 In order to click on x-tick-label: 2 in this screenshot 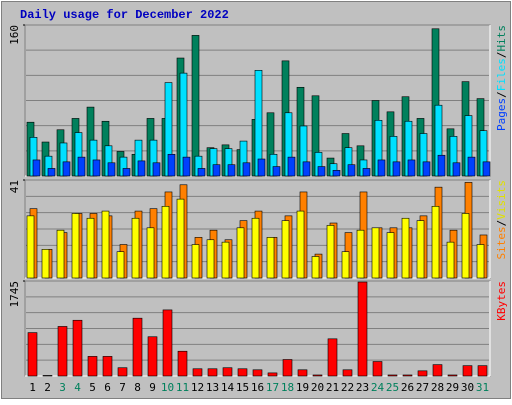, I will do `click(47, 387)`.